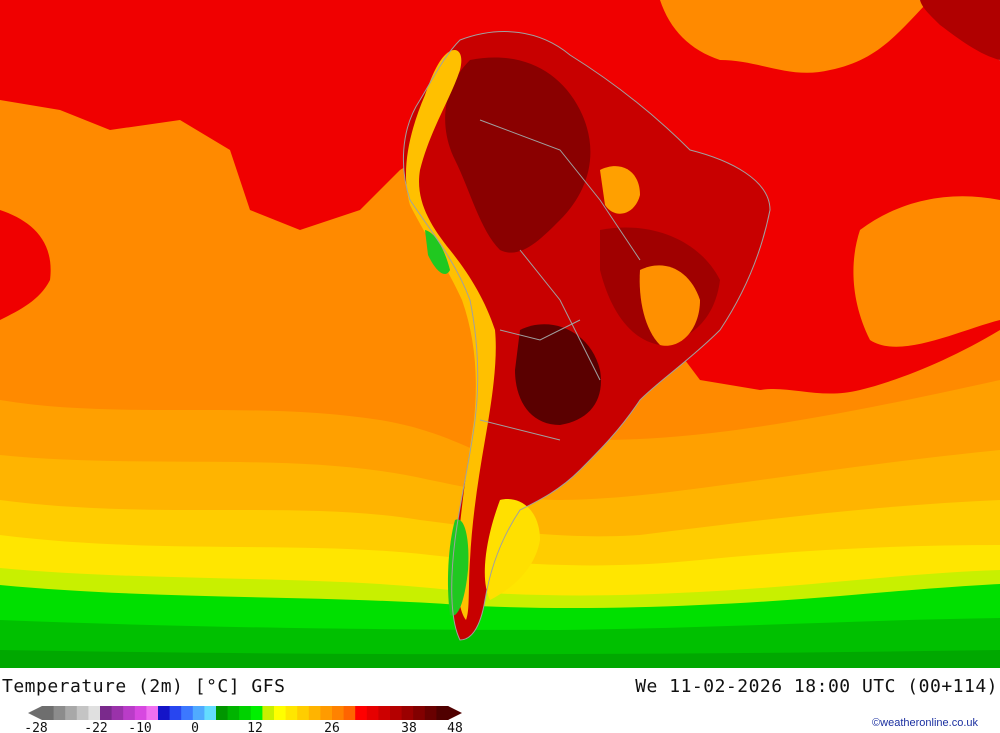 This screenshot has height=733, width=1000. Describe the element at coordinates (409, 727) in the screenshot. I see `legend-tick-label: 38` at that location.